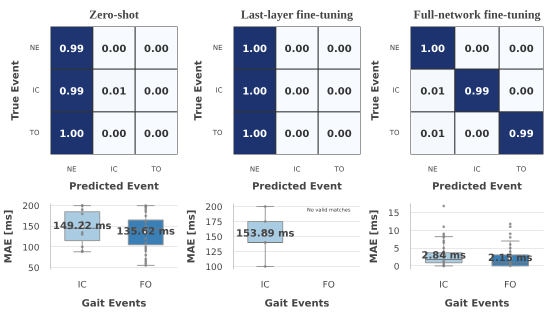 This screenshot has height=312, width=550. What do you see at coordinates (397, 267) in the screenshot?
I see `y-tick-label: 0` at bounding box center [397, 267].